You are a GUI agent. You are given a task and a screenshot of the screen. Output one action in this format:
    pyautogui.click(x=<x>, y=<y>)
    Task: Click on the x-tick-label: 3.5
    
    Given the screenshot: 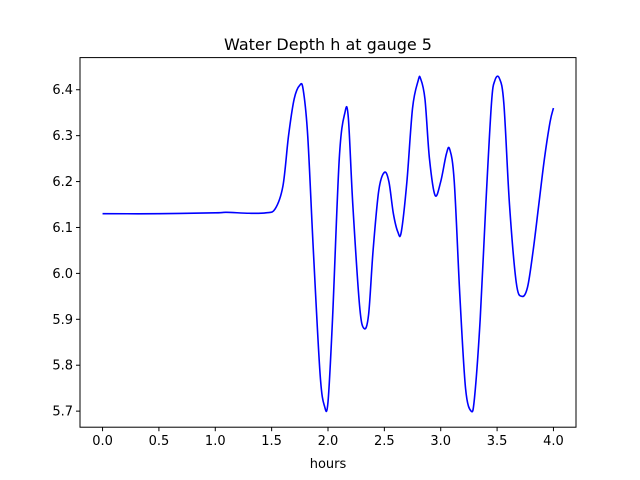 What is the action you would take?
    pyautogui.click(x=497, y=441)
    